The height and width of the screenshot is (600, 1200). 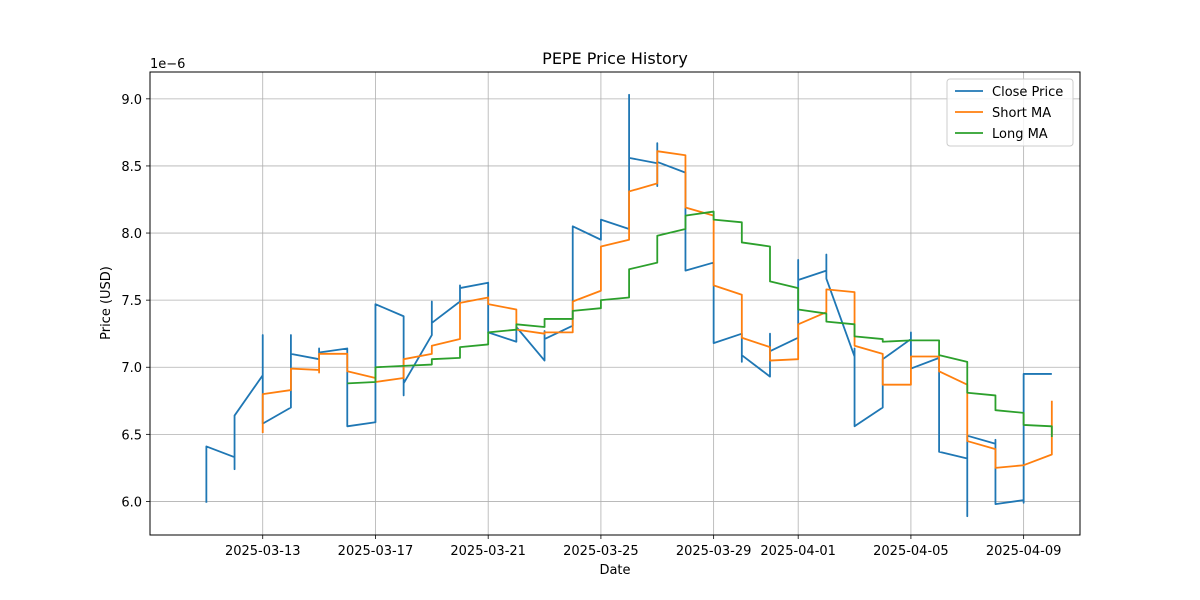 I want to click on y-tick-label: 7.5, so click(x=131, y=301).